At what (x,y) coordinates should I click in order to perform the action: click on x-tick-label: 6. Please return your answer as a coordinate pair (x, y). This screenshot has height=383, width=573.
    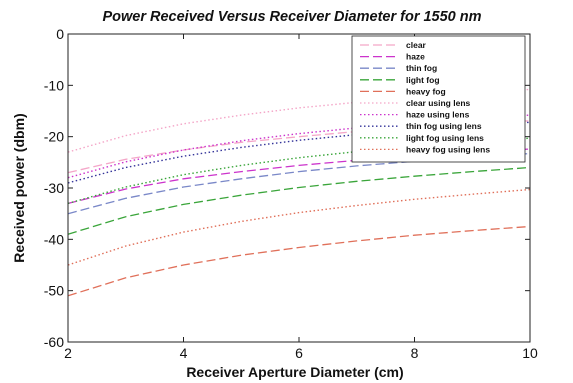
    Looking at the image, I should click on (299, 353).